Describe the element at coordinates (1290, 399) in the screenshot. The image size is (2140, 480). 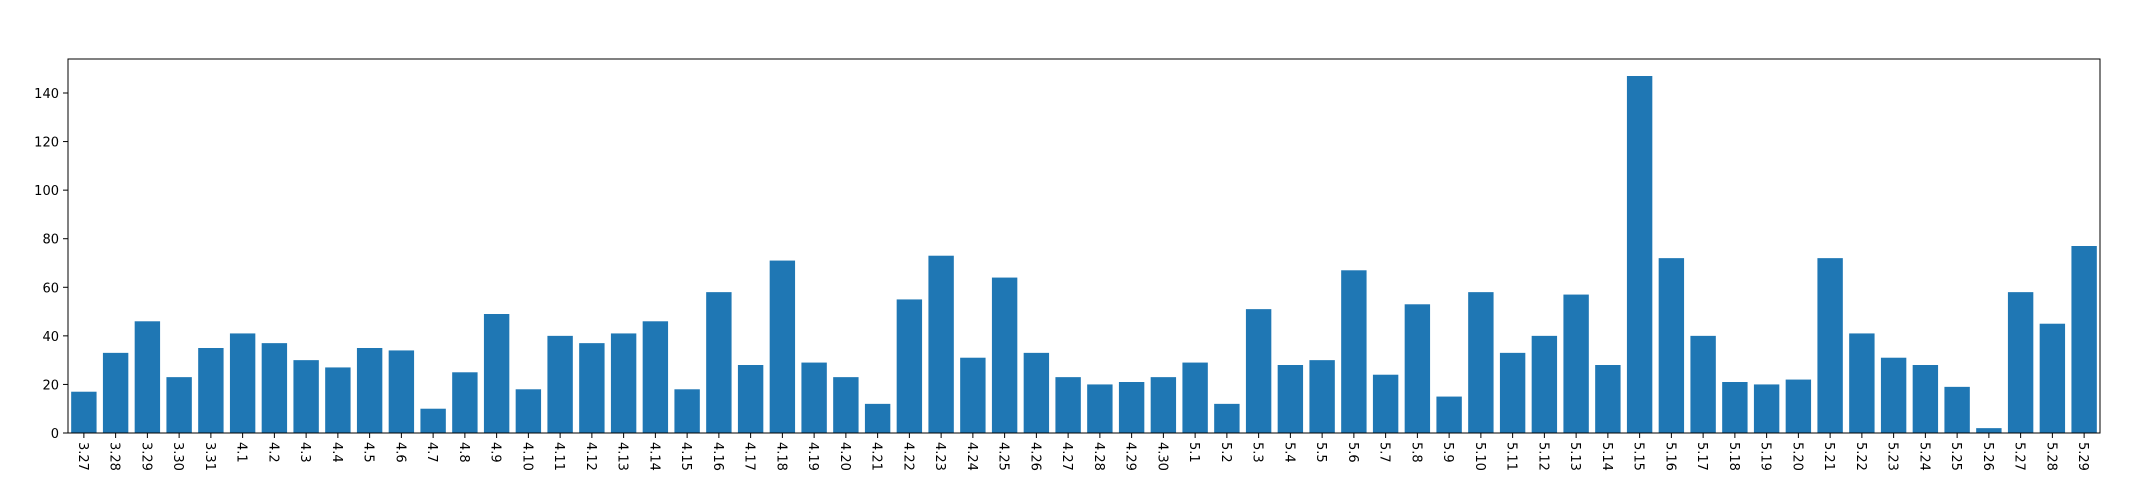
I see `bar-5.4` at that location.